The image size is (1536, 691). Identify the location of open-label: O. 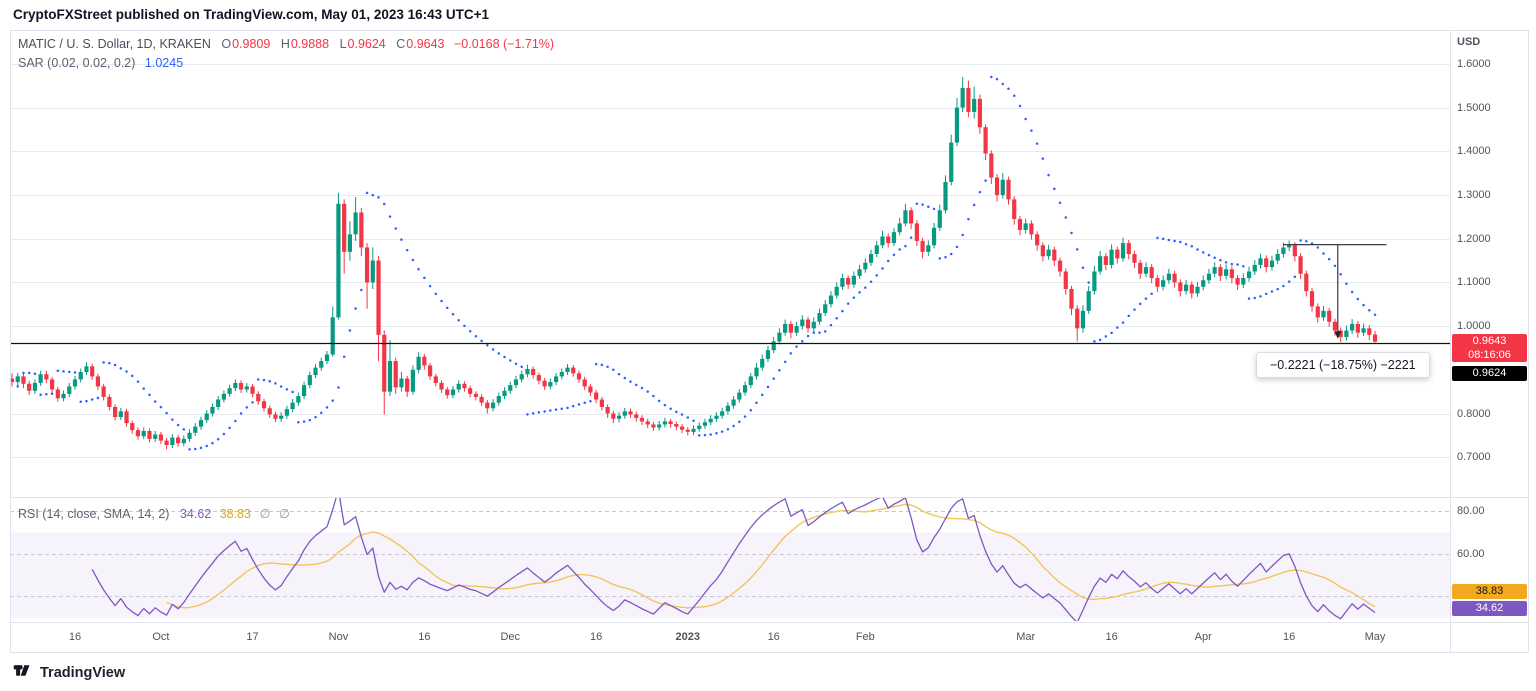
(226, 44).